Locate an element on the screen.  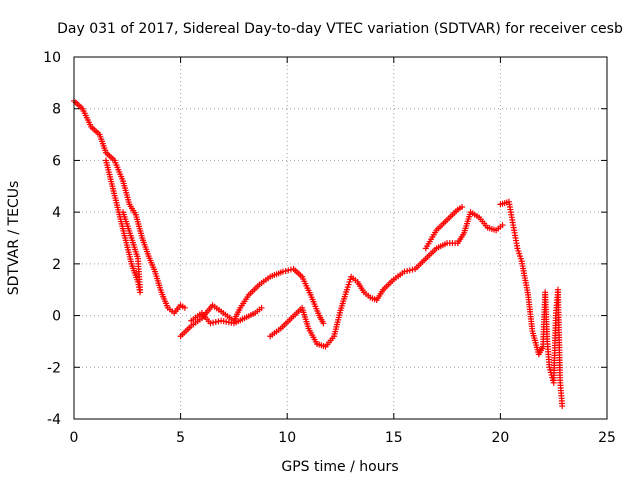
series-evening-upper is located at coordinates (444, 227).